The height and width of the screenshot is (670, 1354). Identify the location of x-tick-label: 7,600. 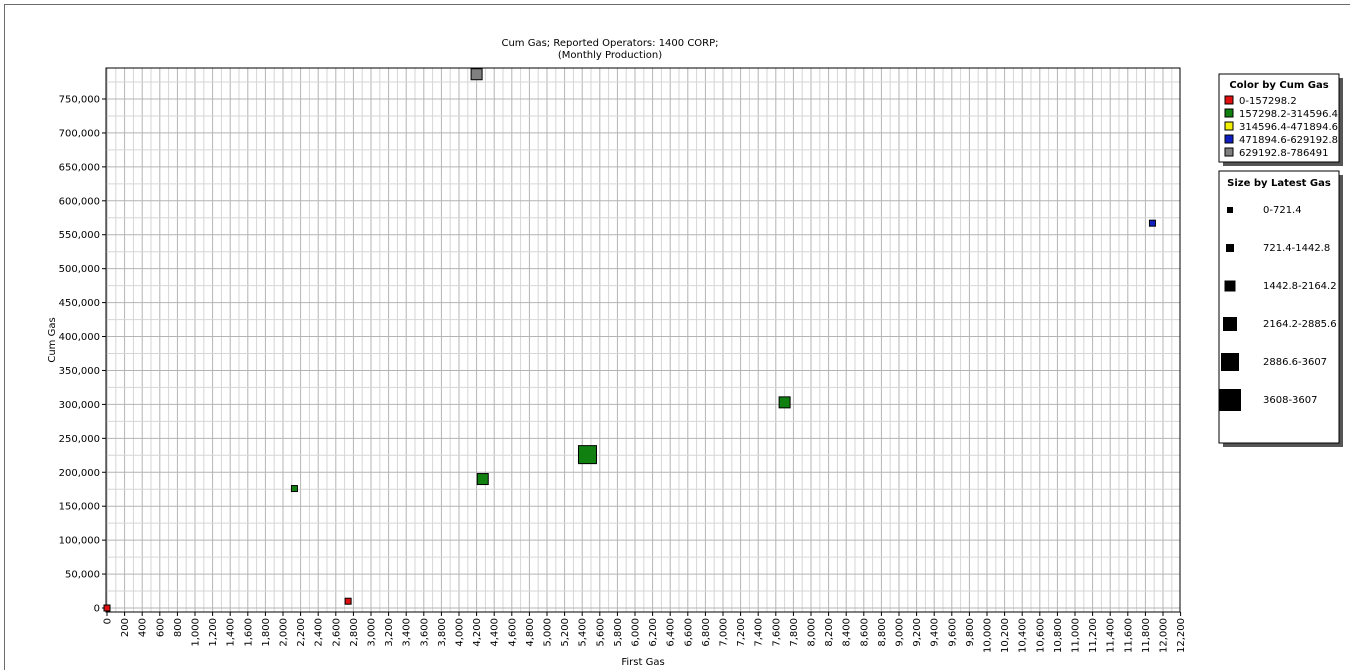
(776, 632).